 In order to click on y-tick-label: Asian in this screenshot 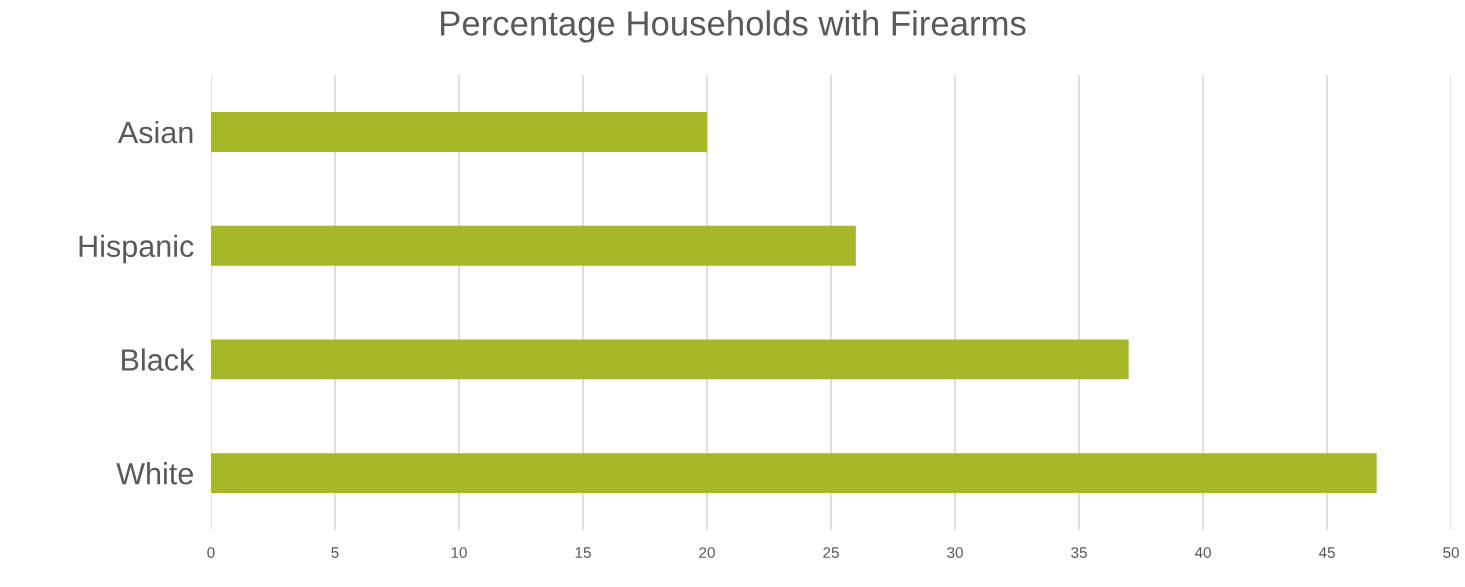, I will do `click(155, 132)`.